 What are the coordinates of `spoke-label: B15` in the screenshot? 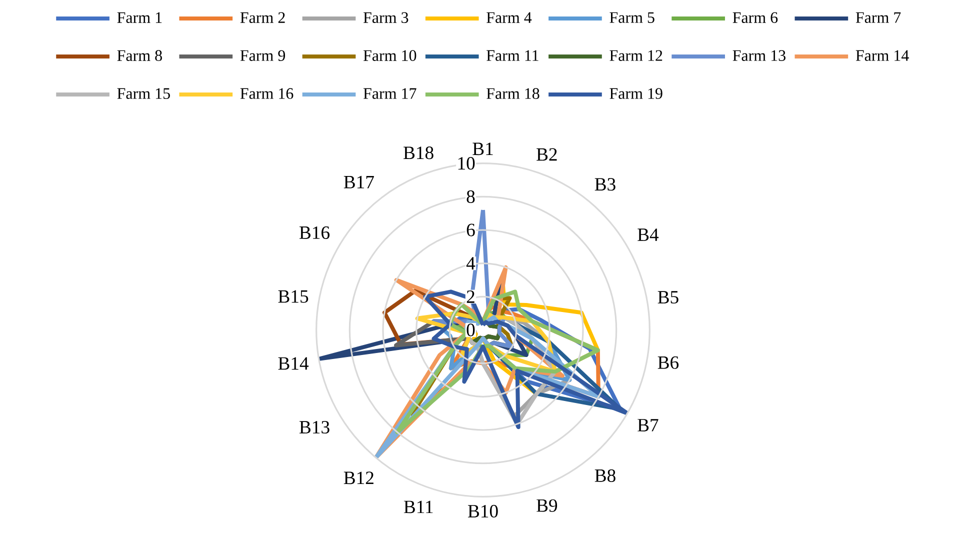 It's located at (293, 296).